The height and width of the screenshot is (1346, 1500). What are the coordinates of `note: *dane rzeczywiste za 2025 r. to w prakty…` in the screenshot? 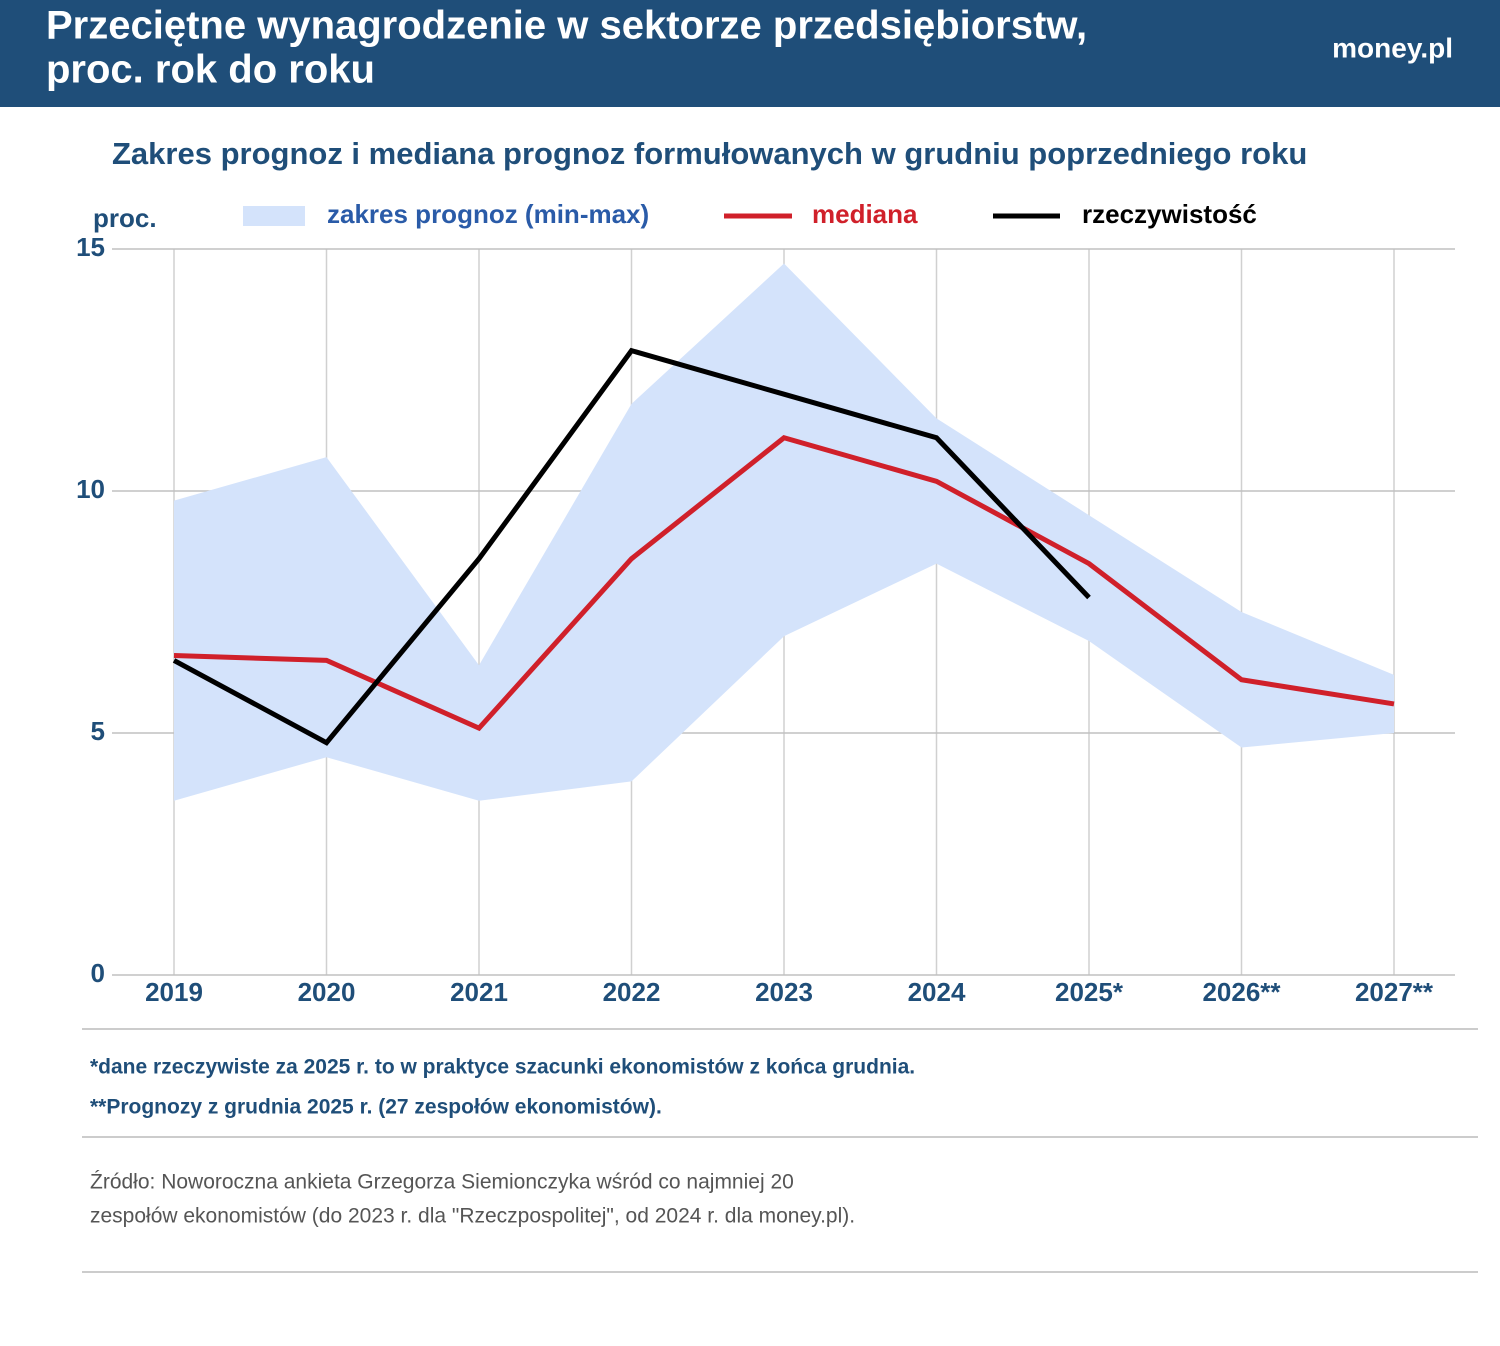 It's located at (502, 1067).